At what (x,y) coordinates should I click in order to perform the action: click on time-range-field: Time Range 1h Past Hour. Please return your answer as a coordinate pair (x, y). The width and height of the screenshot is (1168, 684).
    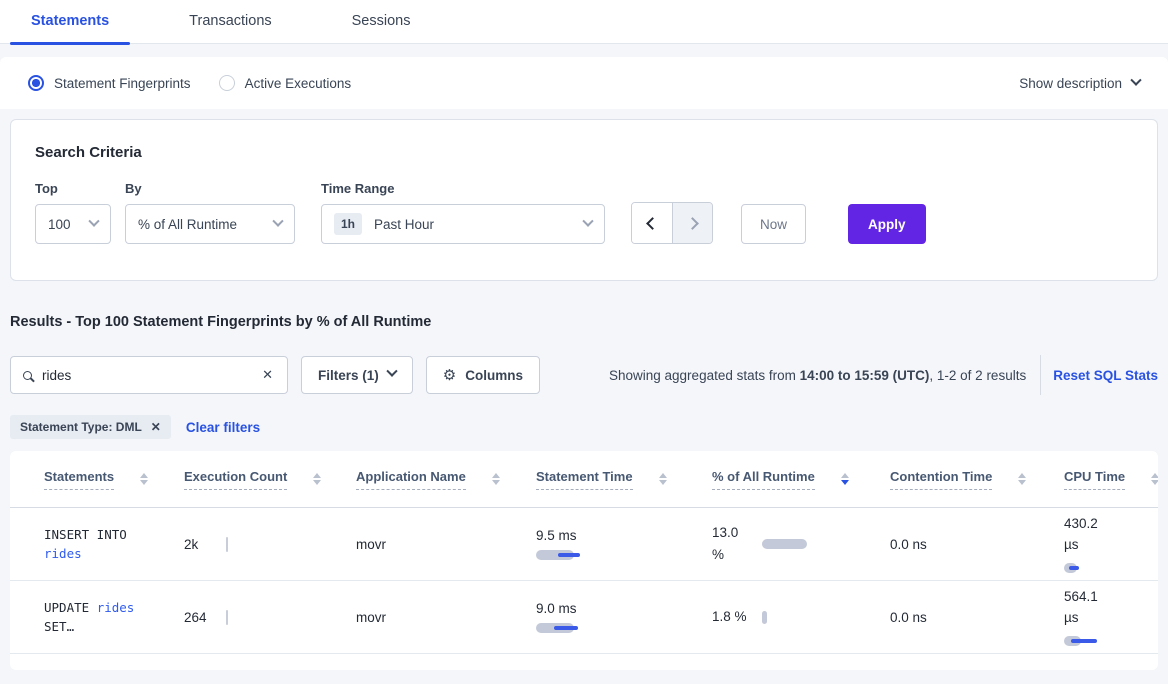
    Looking at the image, I should click on (463, 212).